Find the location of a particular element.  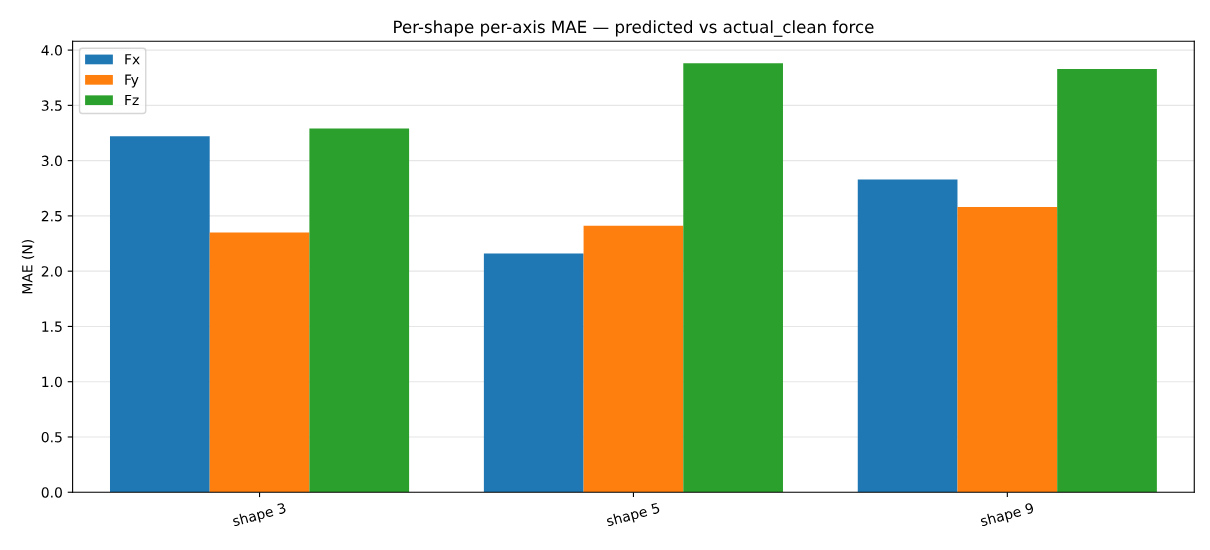

y-tick-label: 2.0 is located at coordinates (51, 271).